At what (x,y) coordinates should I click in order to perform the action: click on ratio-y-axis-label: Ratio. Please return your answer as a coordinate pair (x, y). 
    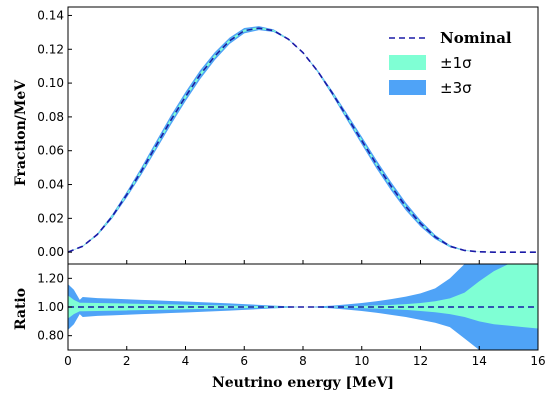
    Looking at the image, I should click on (21, 309).